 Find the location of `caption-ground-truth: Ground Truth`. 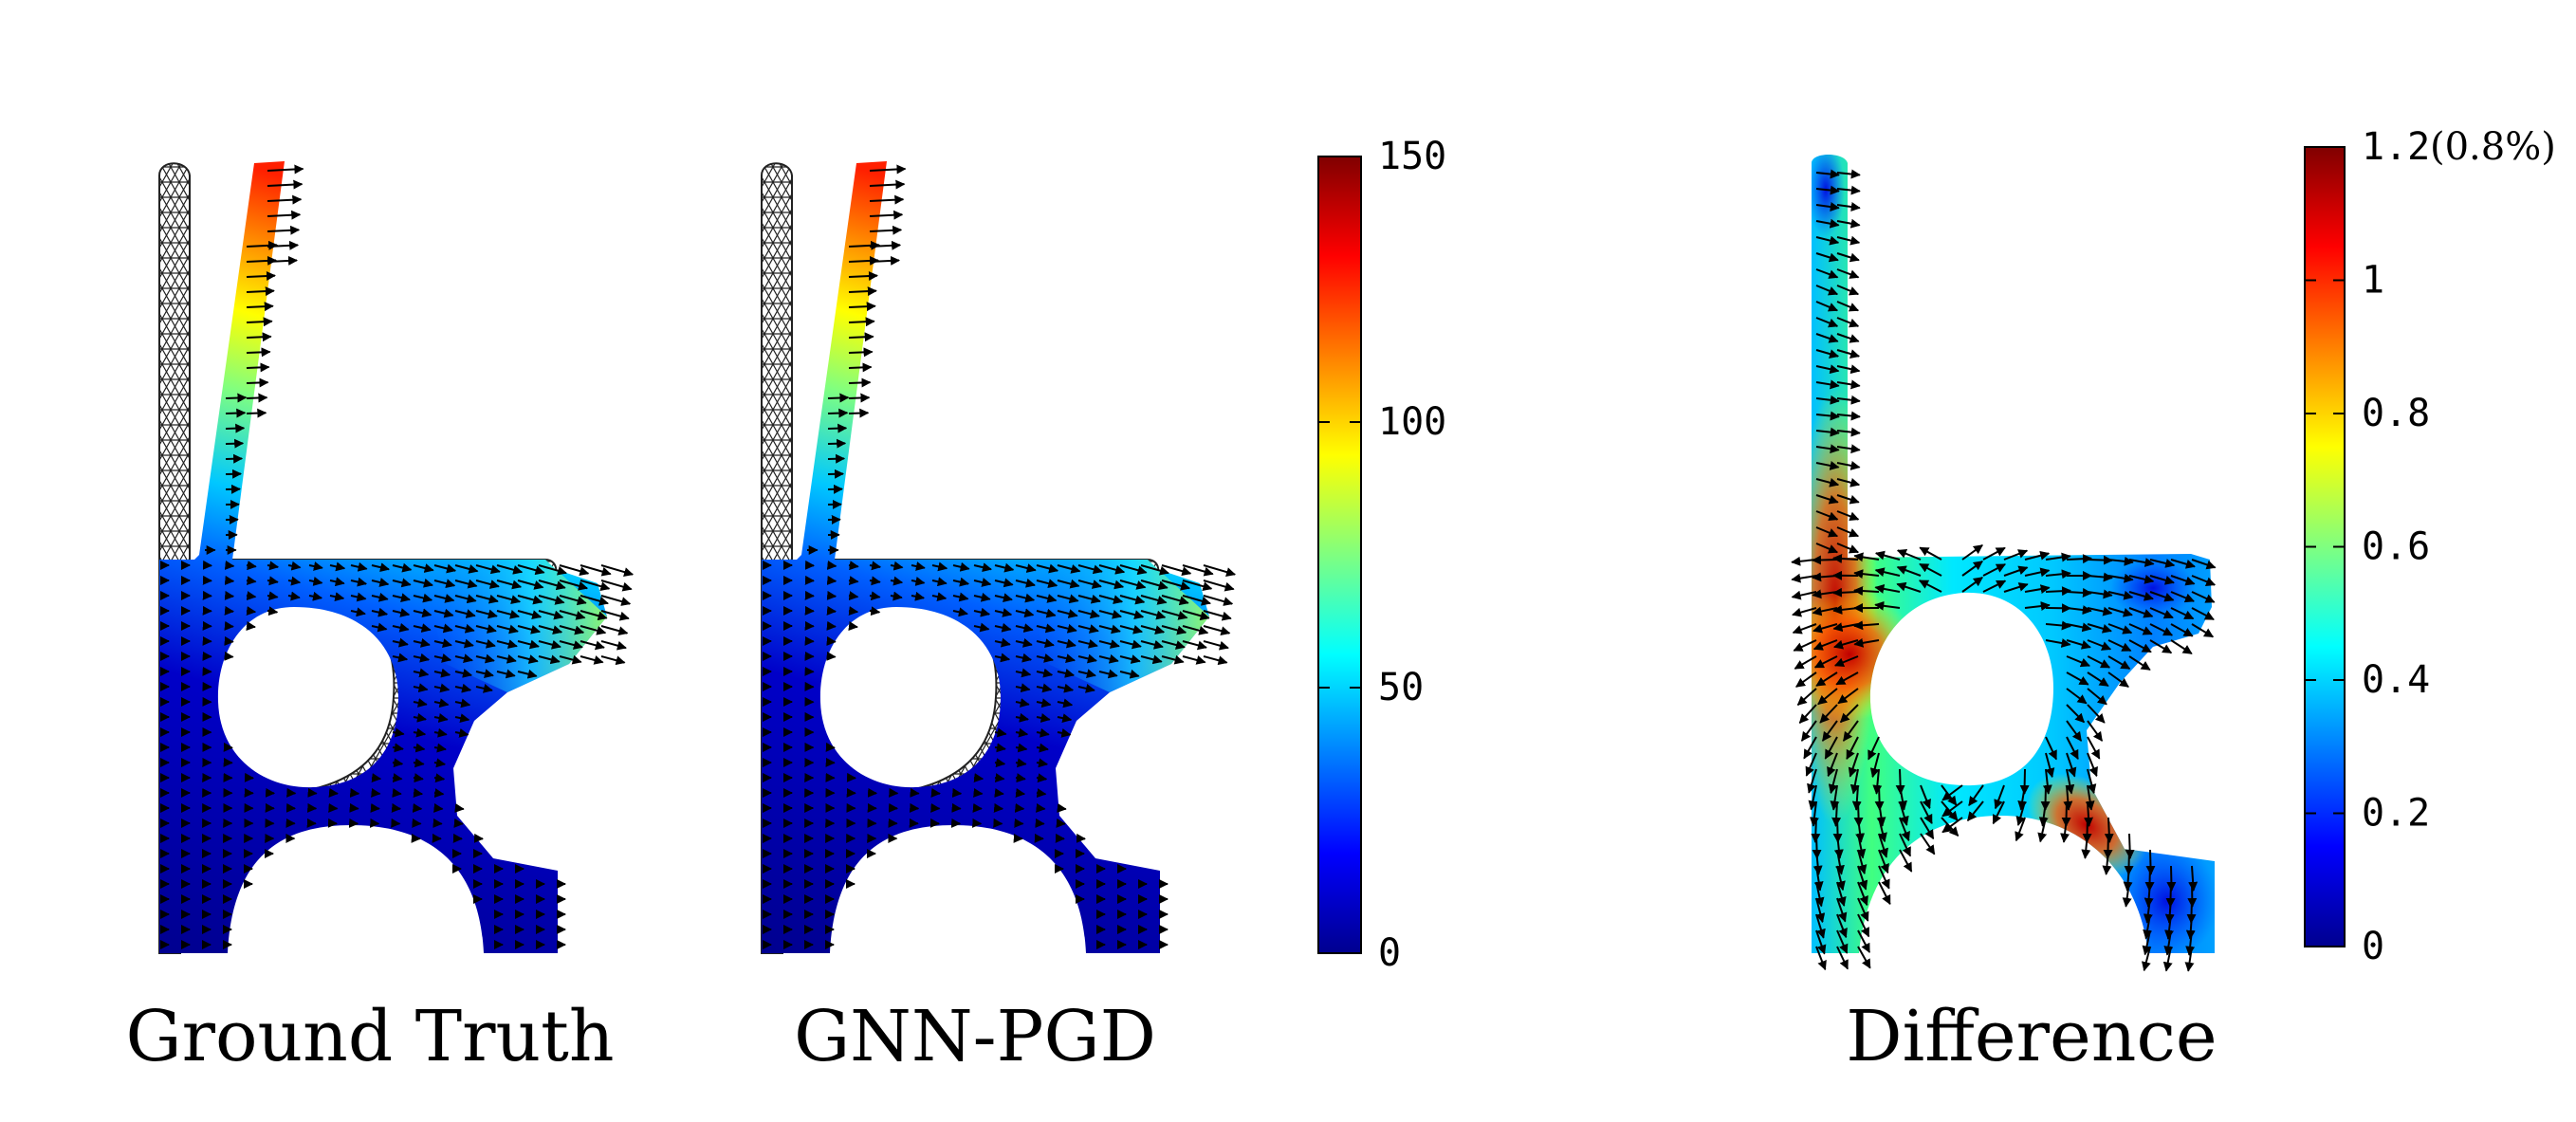

caption-ground-truth: Ground Truth is located at coordinates (369, 1037).